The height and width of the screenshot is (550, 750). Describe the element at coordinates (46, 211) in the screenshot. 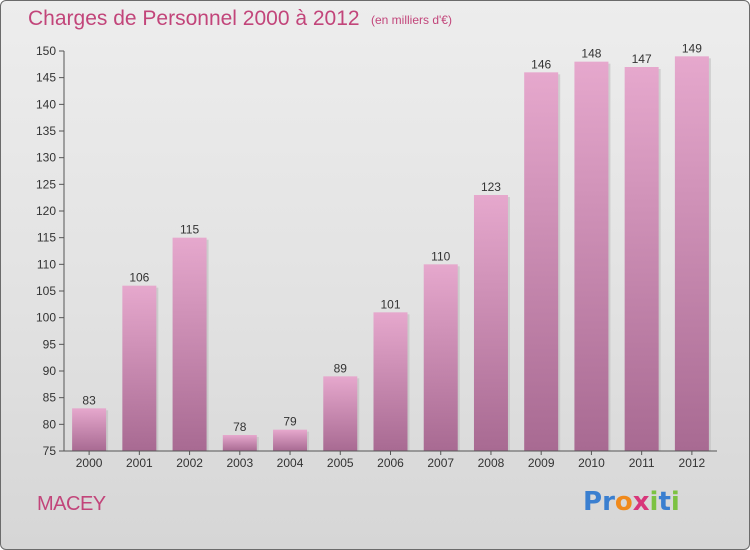

I see `y-tick-label: 120` at that location.